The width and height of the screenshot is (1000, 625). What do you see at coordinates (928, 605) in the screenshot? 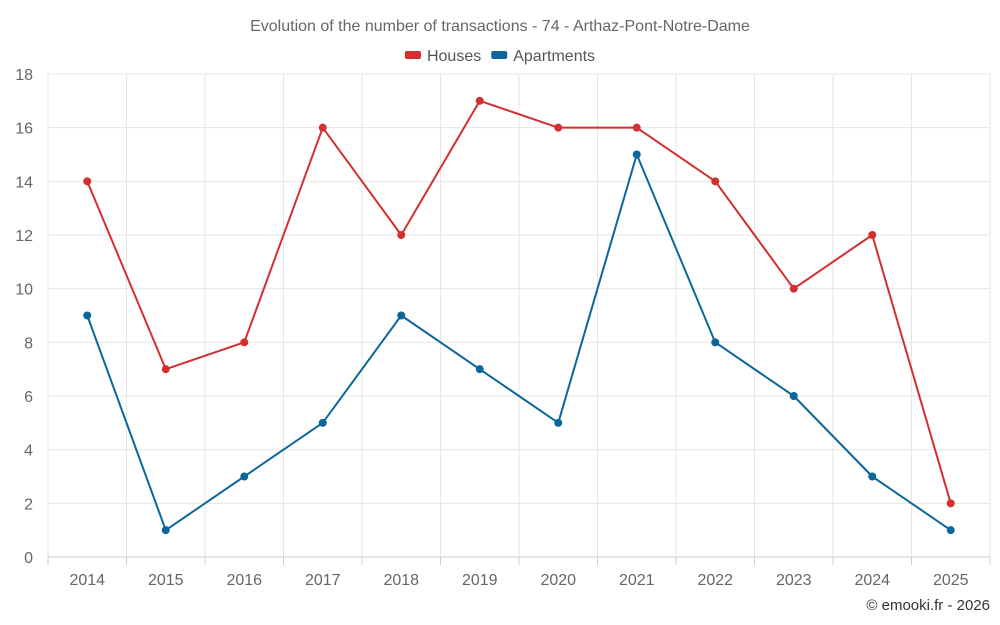
I see `credit-text: © emooki.fr - 2026` at bounding box center [928, 605].